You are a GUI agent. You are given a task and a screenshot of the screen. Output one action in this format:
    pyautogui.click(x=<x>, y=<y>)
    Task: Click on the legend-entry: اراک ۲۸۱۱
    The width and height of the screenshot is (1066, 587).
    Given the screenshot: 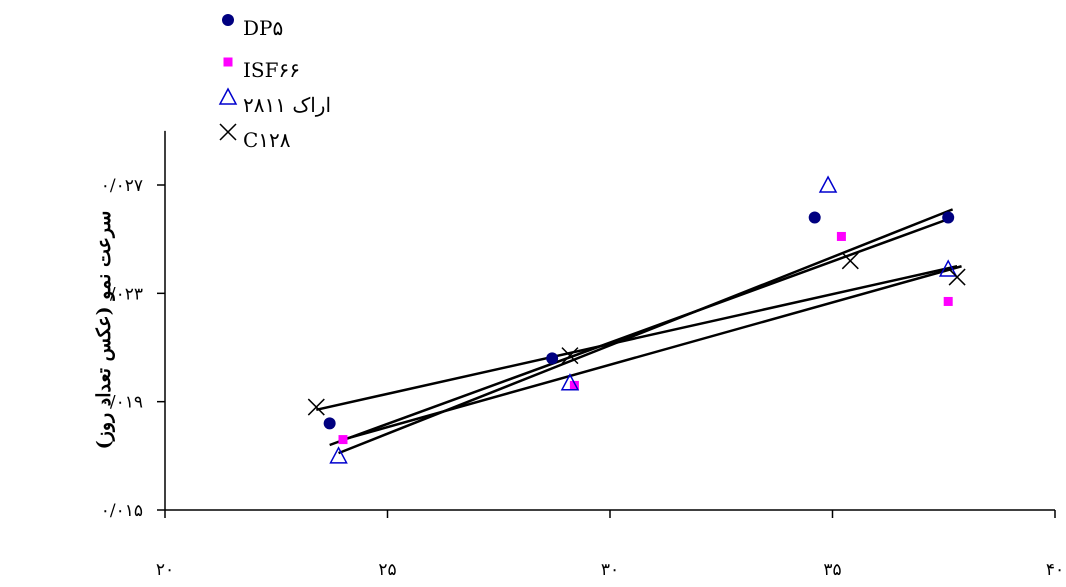 What is the action you would take?
    pyautogui.click(x=274, y=102)
    